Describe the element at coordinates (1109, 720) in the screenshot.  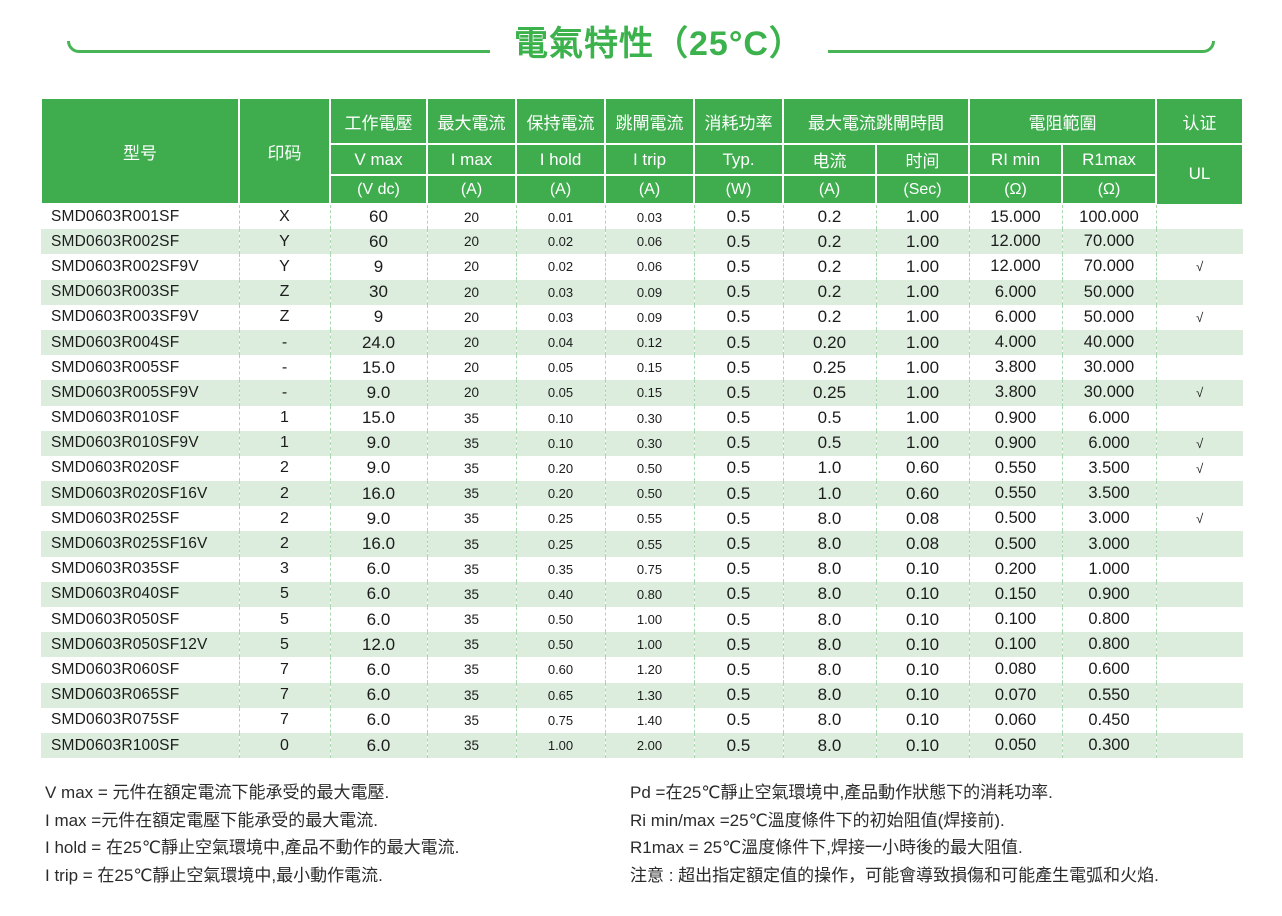
I see `cell-r1max: 0.450` at that location.